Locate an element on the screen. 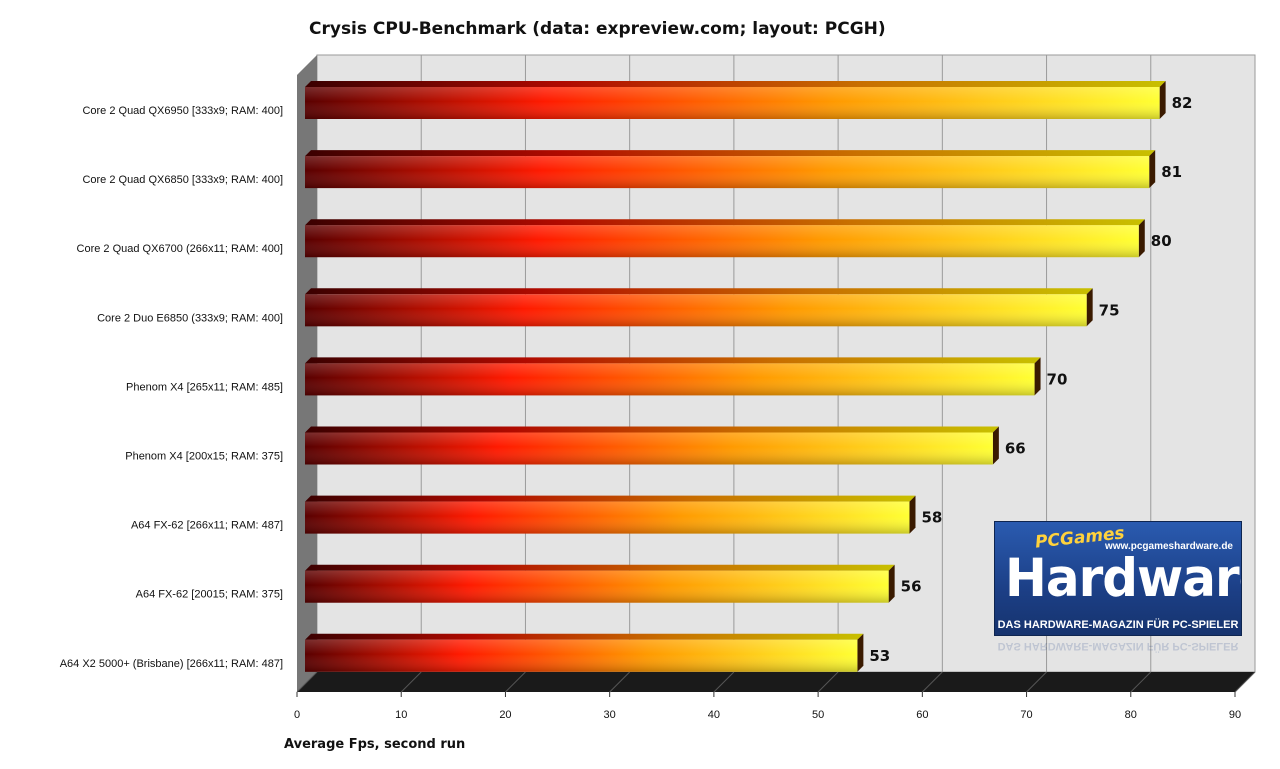 This screenshot has height=769, width=1280. bar-group: 80 is located at coordinates (738, 238).